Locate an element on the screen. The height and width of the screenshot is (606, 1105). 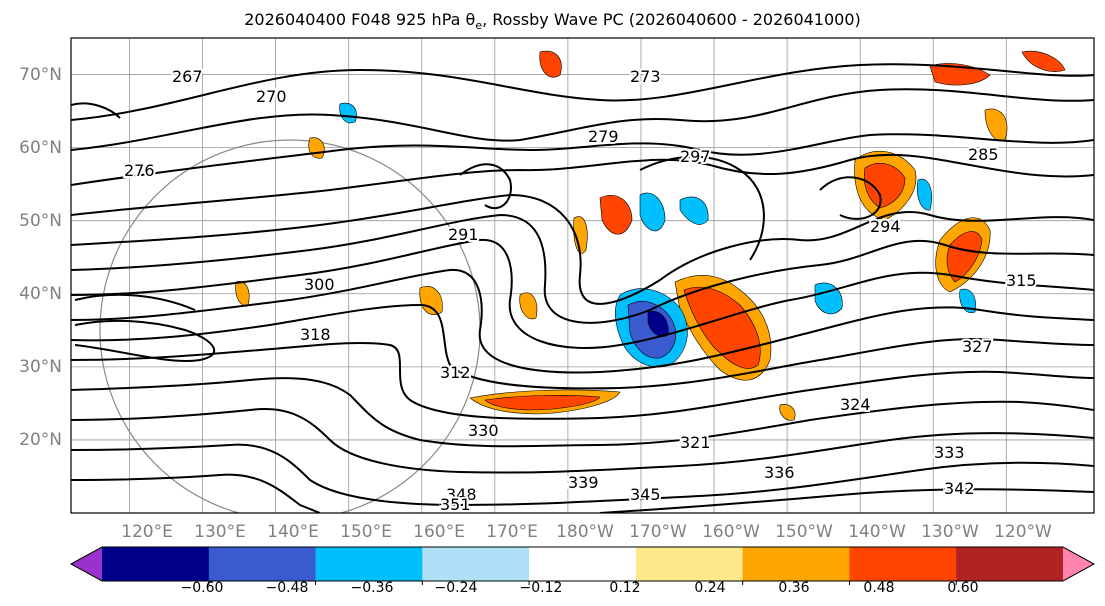
colorbar-tick-label: 0.60 is located at coordinates (962, 588).